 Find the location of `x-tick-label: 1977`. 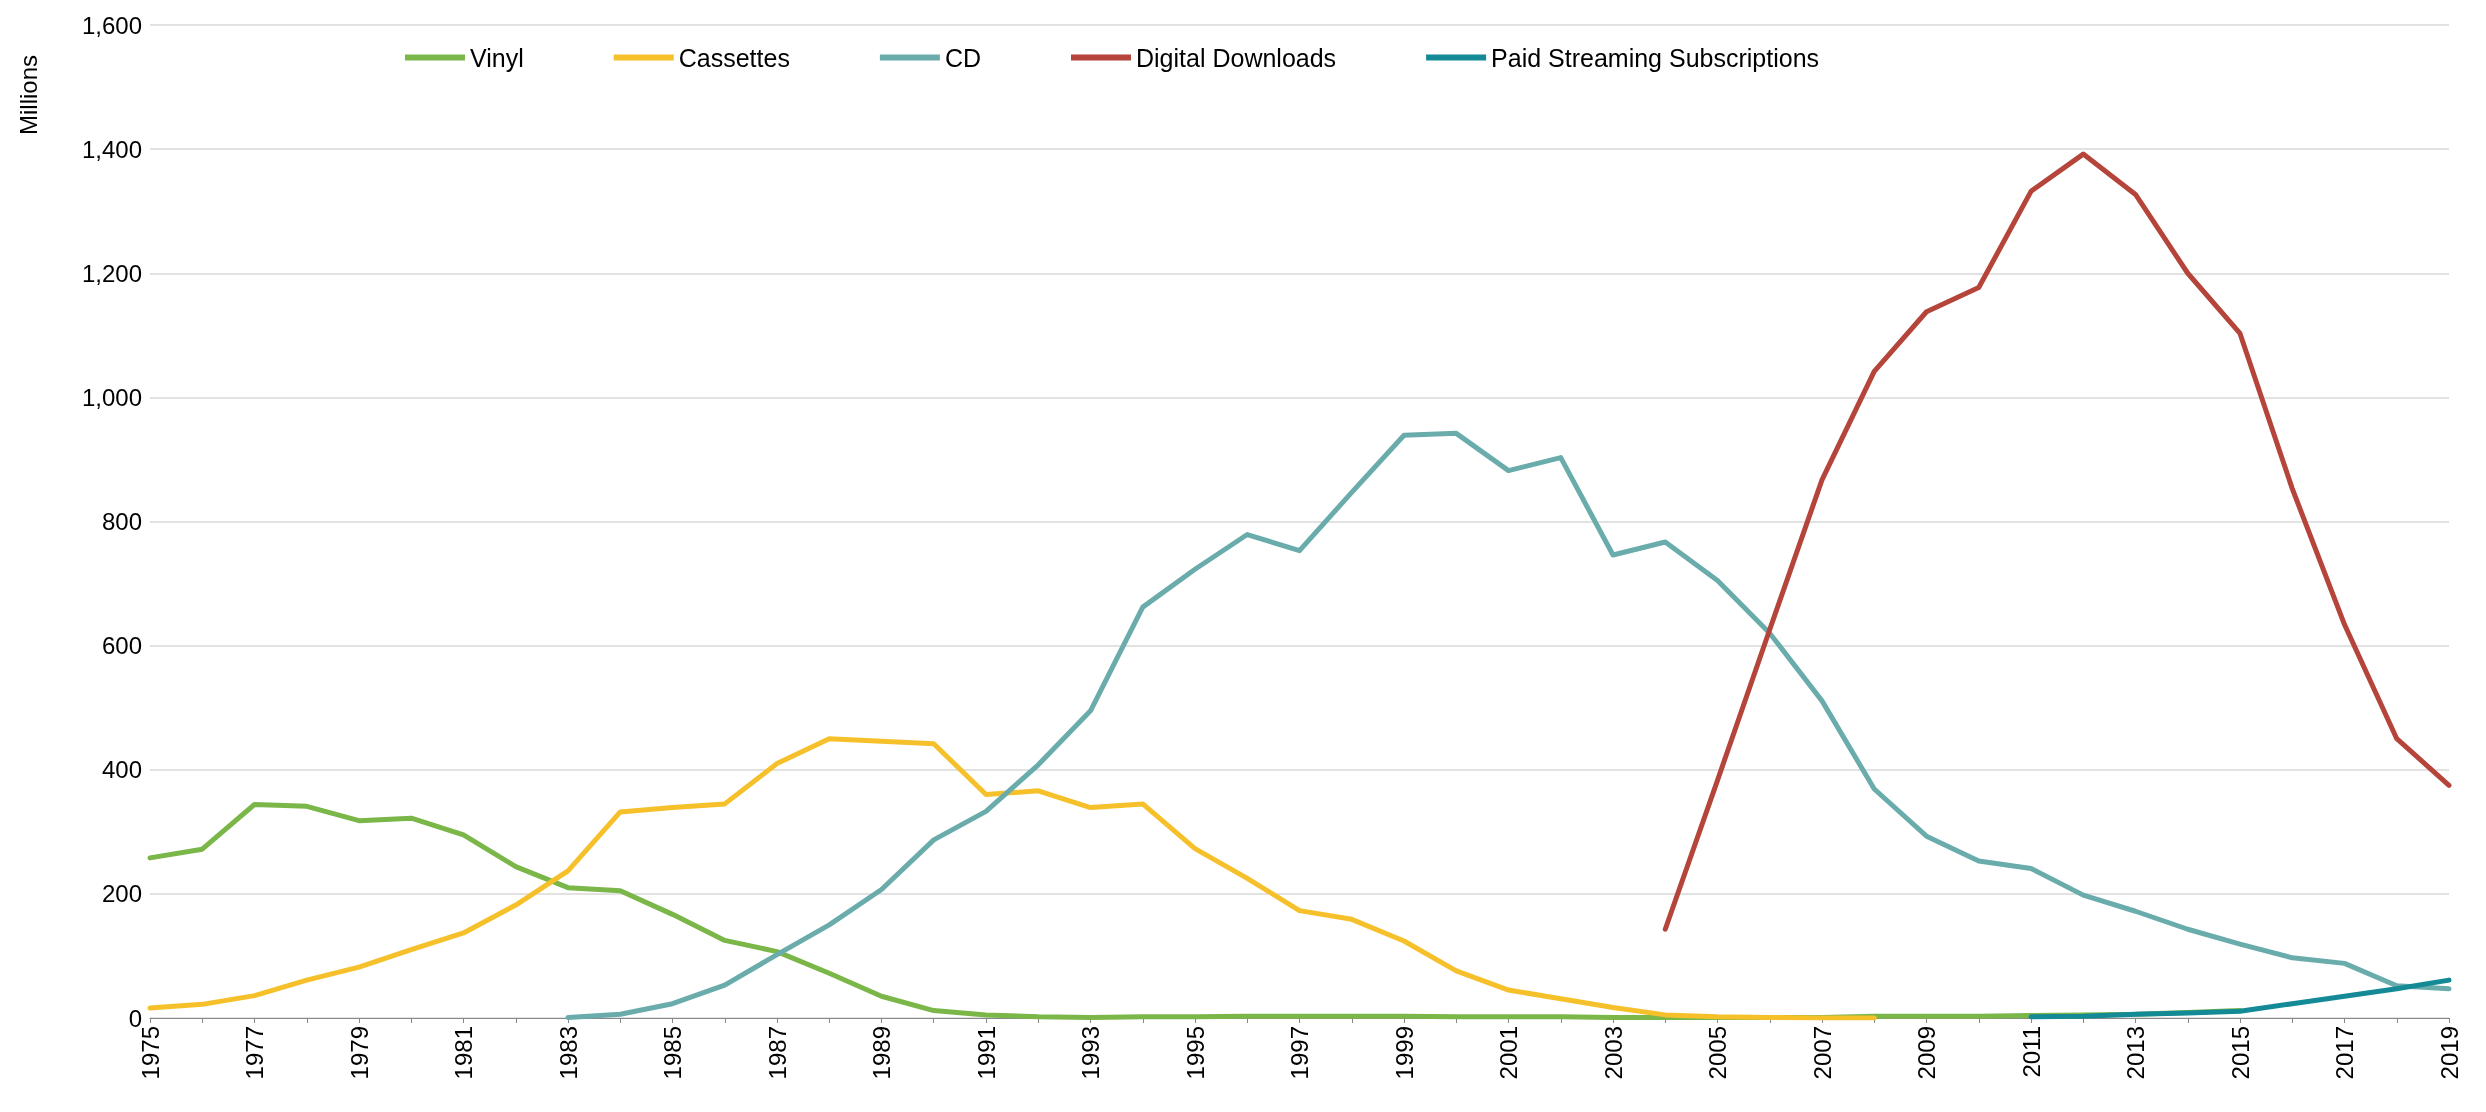

x-tick-label: 1977 is located at coordinates (254, 1053).